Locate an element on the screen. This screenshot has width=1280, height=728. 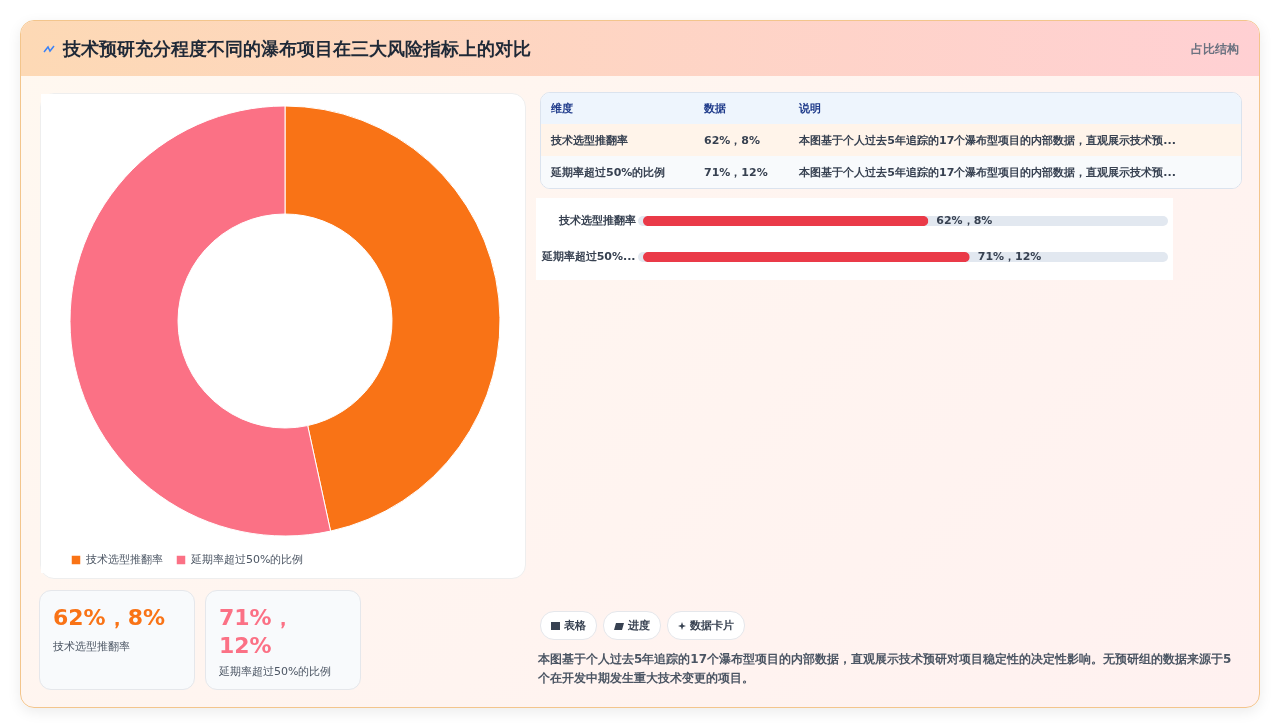
legend-label: 技术选型推翻率 is located at coordinates (124, 559).